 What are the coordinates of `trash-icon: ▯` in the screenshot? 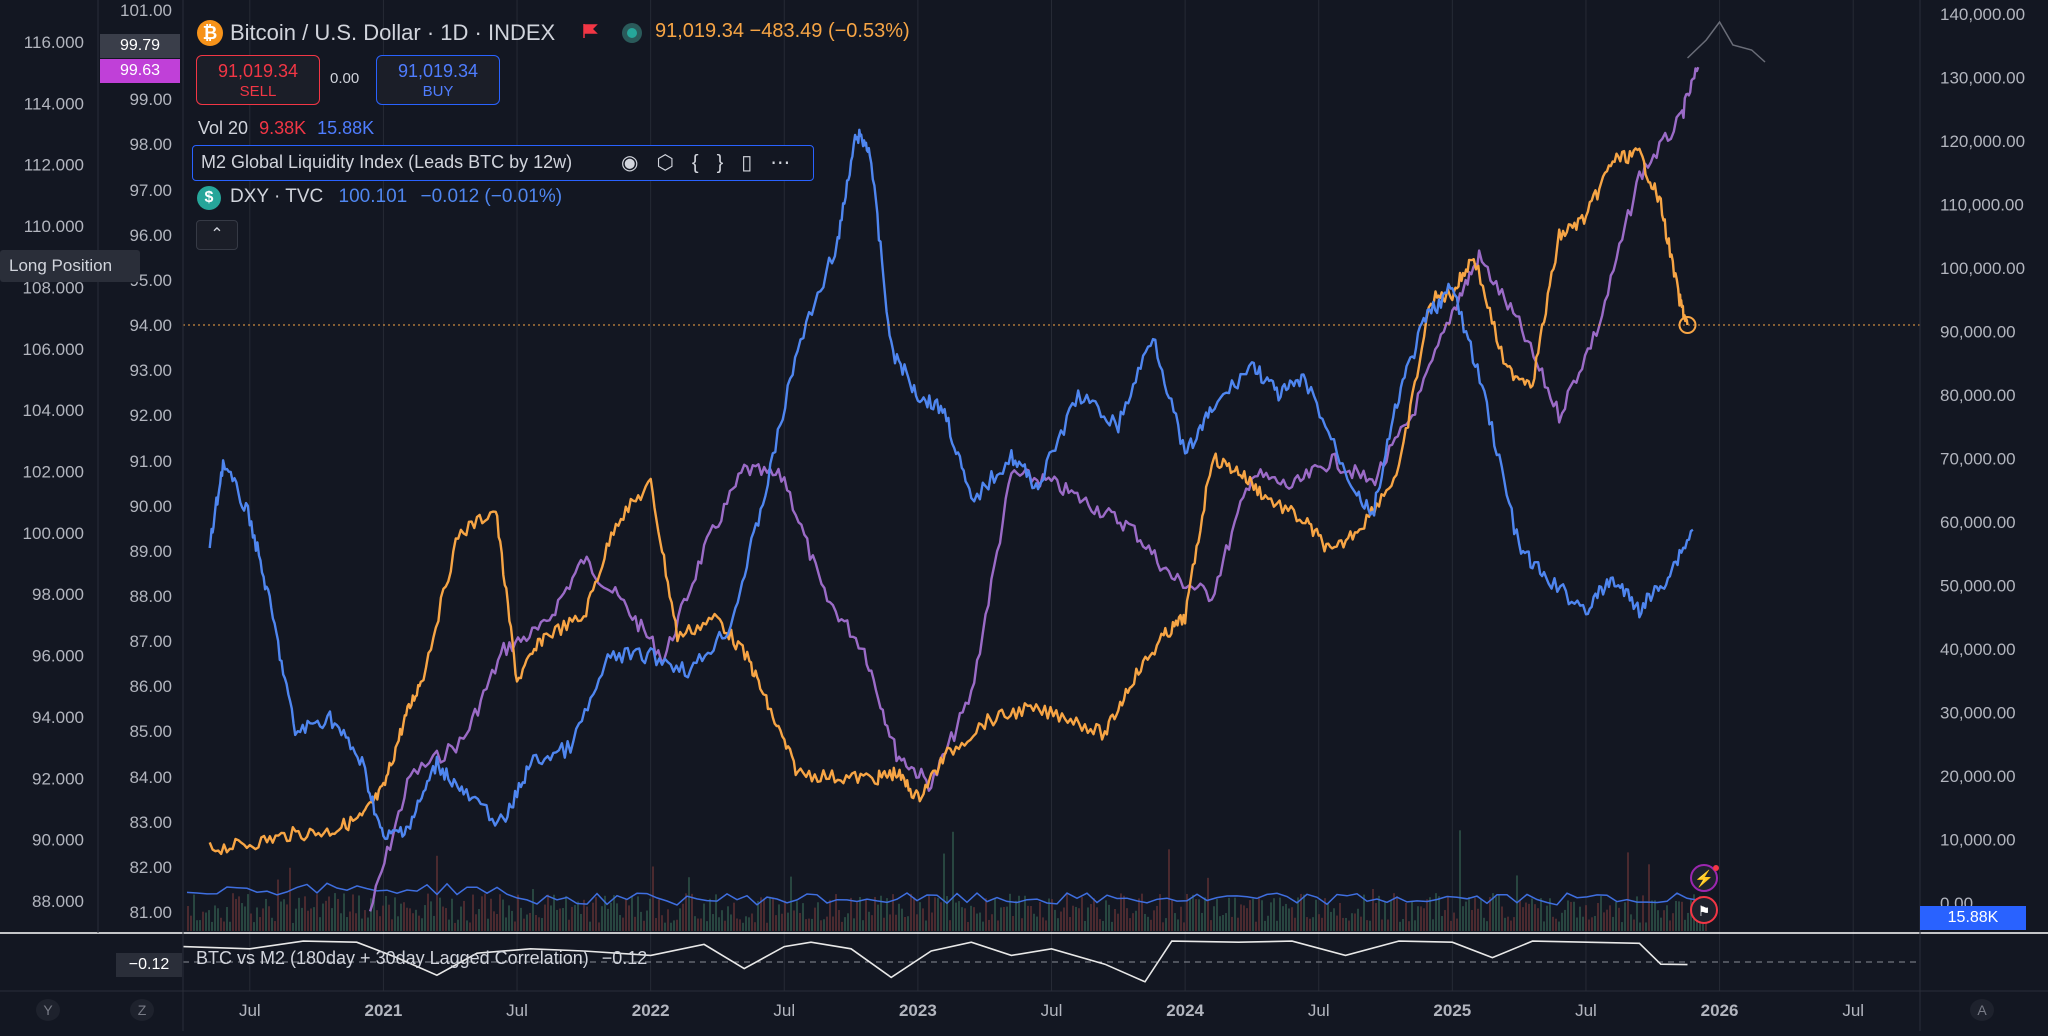 It's located at (756, 163).